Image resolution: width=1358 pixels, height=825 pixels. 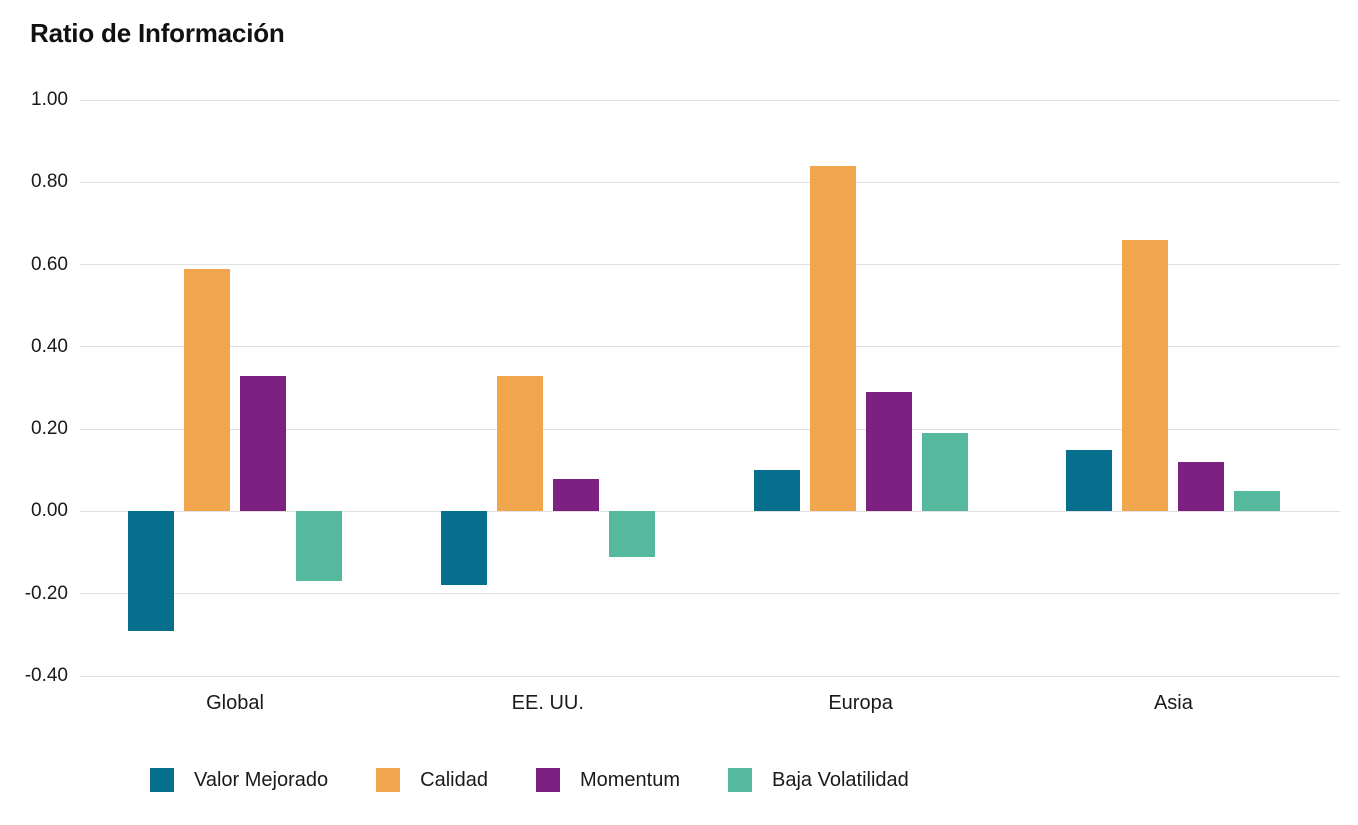 What do you see at coordinates (46, 593) in the screenshot?
I see `y-axis-tick-label: -0.20` at bounding box center [46, 593].